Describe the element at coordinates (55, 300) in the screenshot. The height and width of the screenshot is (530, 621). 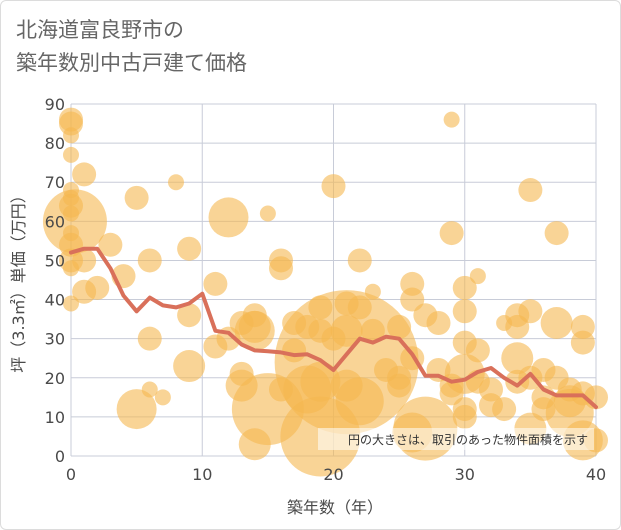
I see `y-tick-label: 40` at that location.